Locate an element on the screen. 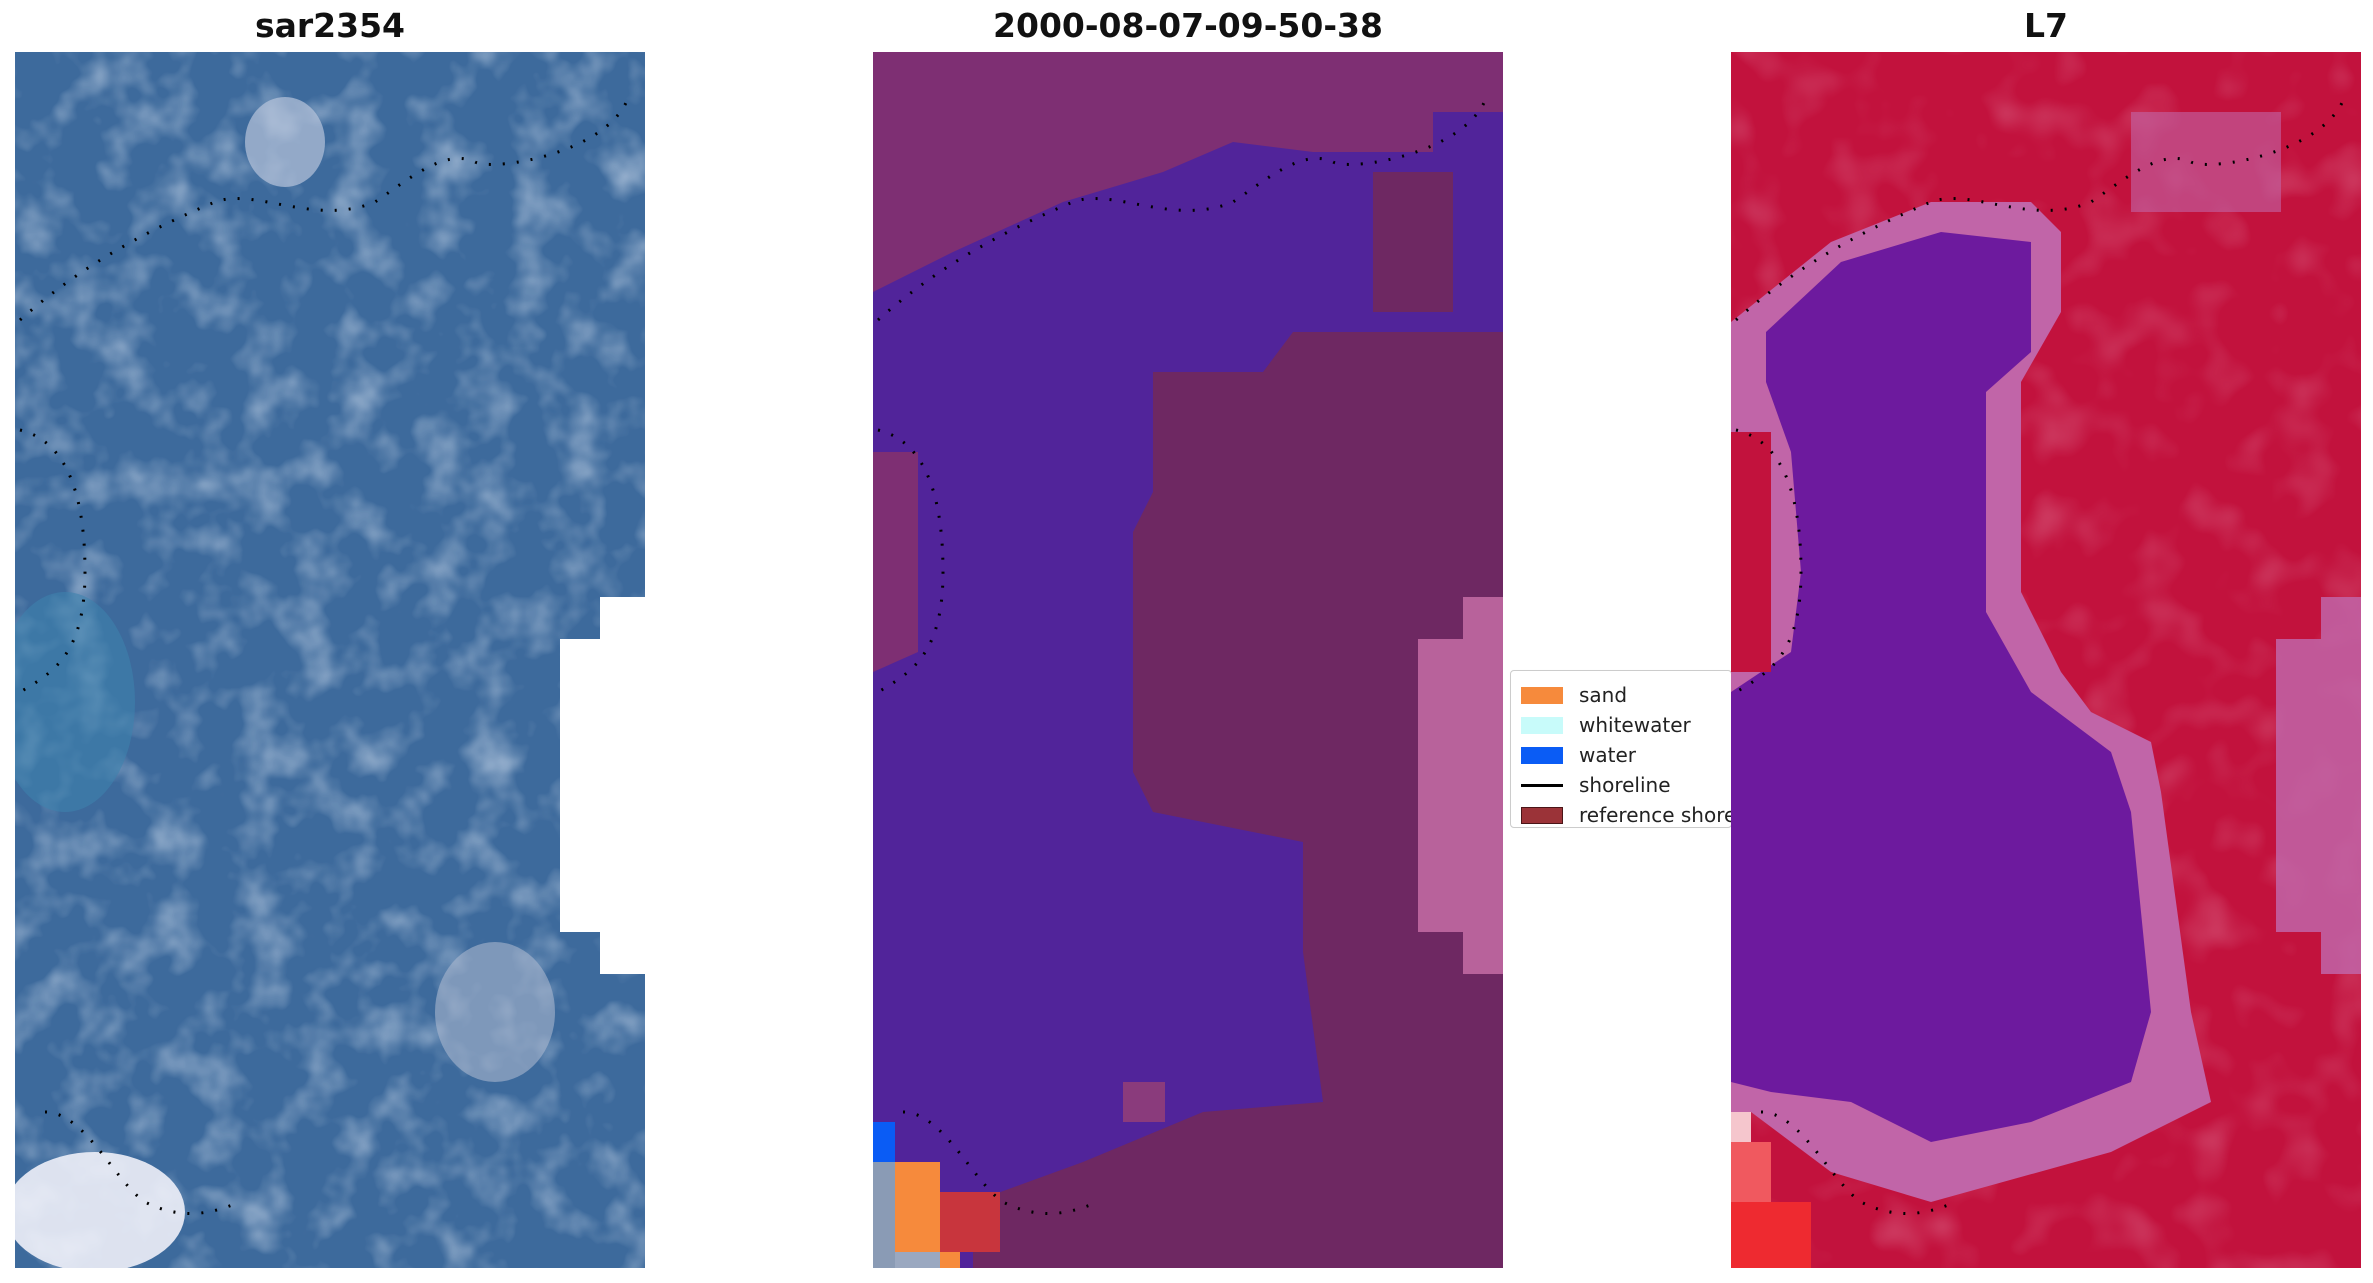  shoreline-line-swatch is located at coordinates (1542, 785).